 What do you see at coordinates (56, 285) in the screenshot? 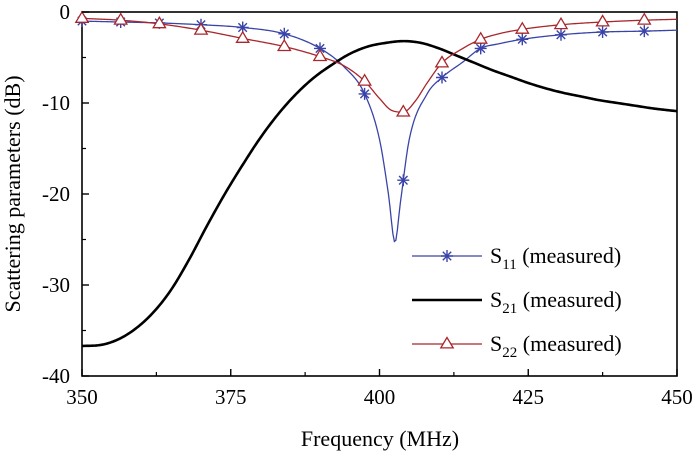
I see `y-tick-label-3: -30` at bounding box center [56, 285].